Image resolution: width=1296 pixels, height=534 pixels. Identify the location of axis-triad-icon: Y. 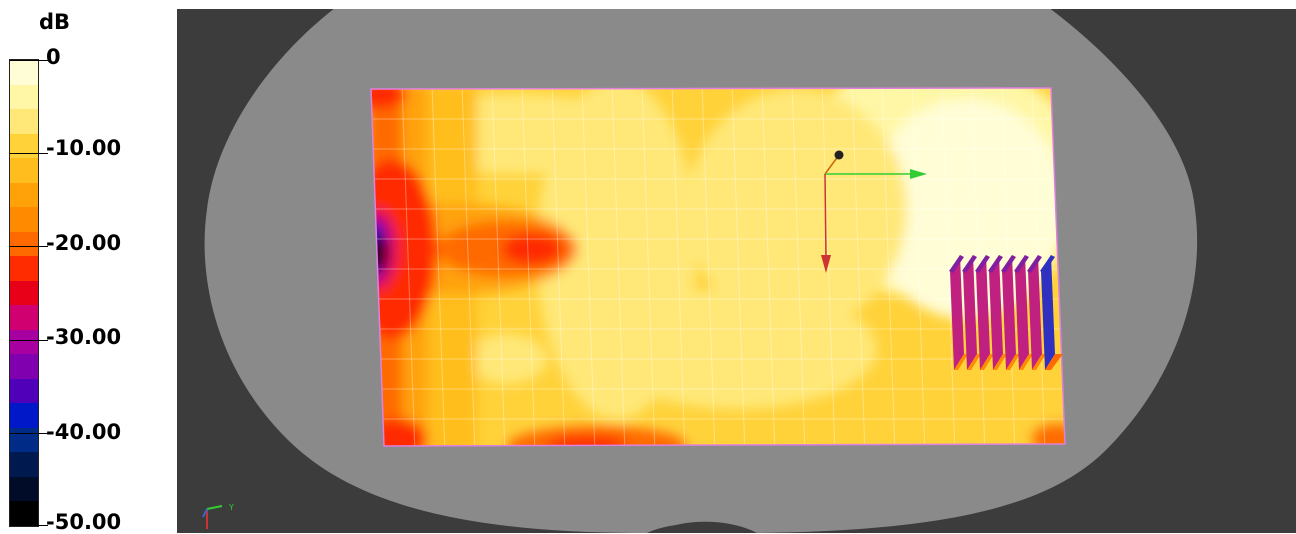
(218, 516).